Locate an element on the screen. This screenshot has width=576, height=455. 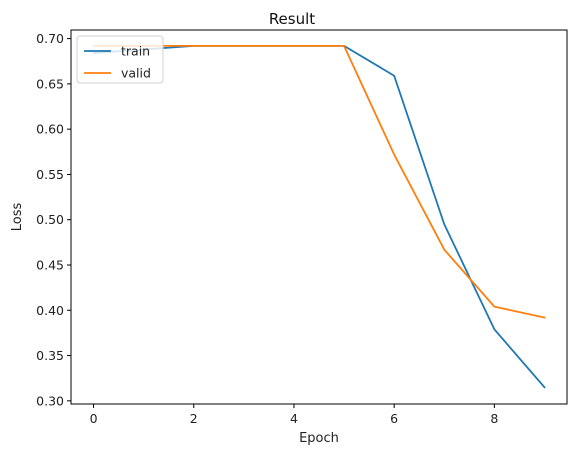
y-tick-label: 0.50 is located at coordinates (50, 219).